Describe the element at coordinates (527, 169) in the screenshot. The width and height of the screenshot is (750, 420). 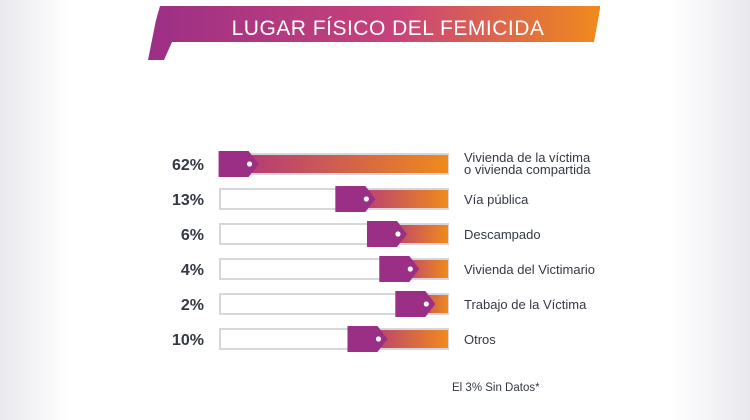
I see `category-label: o vivienda compartida` at that location.